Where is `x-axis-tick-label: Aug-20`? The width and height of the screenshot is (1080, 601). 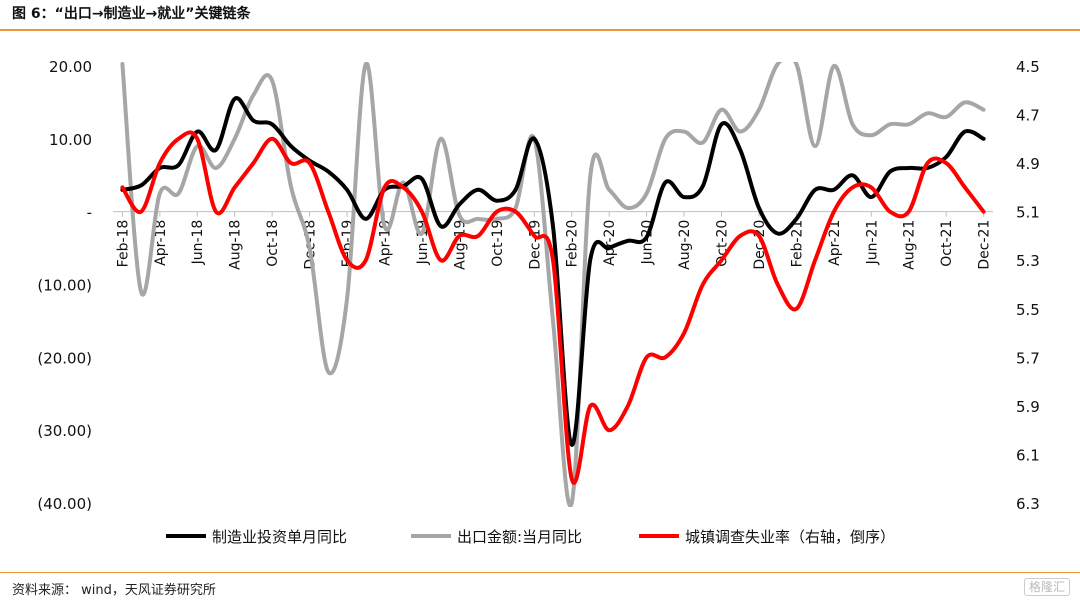
x-axis-tick-label: Aug-20 is located at coordinates (685, 245).